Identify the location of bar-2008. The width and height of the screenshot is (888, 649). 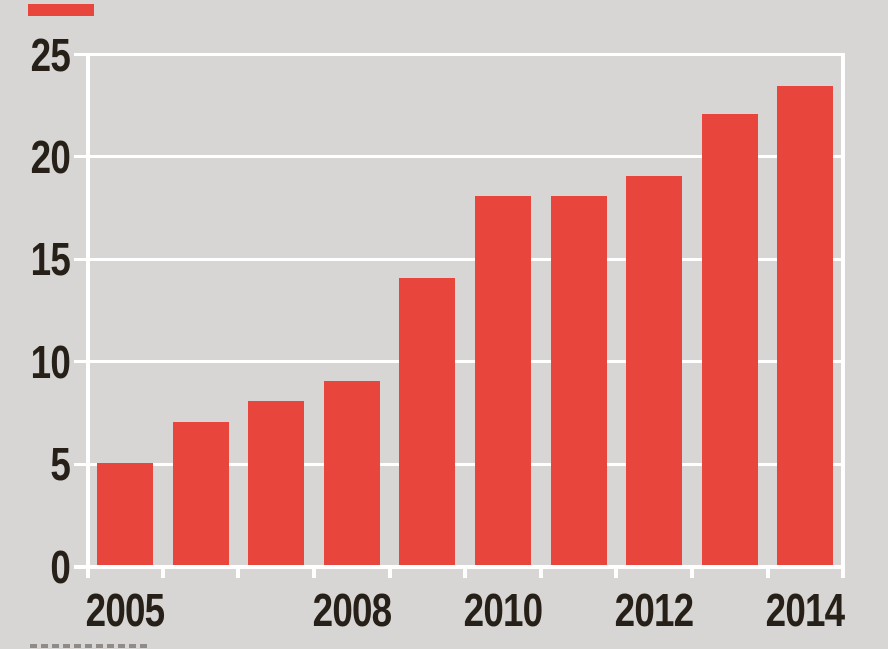
(351, 472).